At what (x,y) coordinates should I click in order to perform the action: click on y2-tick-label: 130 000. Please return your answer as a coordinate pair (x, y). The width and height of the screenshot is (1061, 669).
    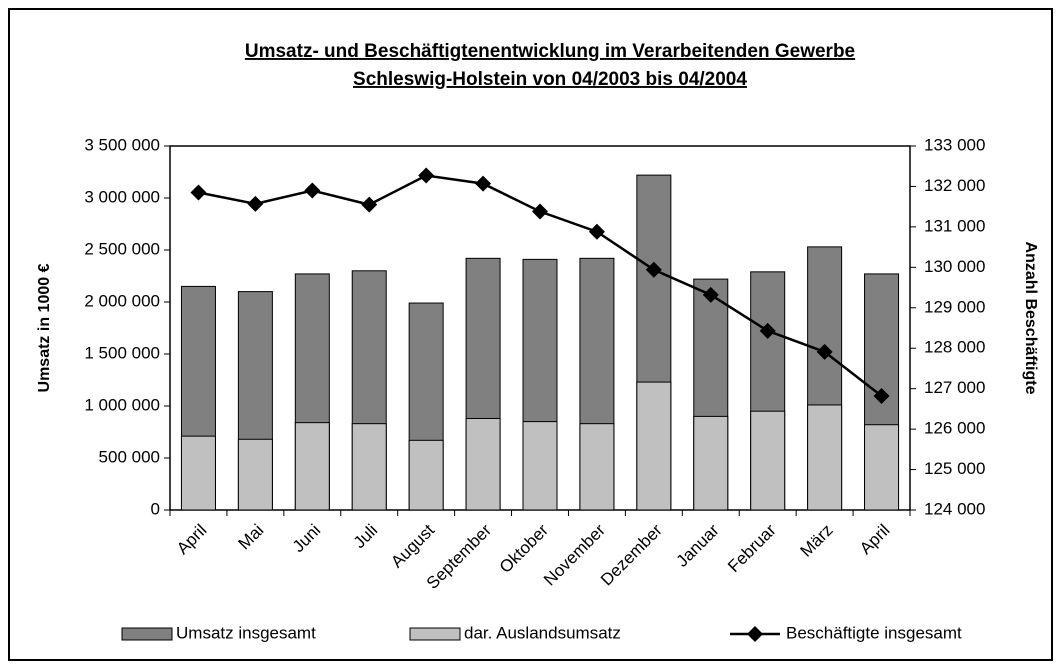
    Looking at the image, I should click on (954, 266).